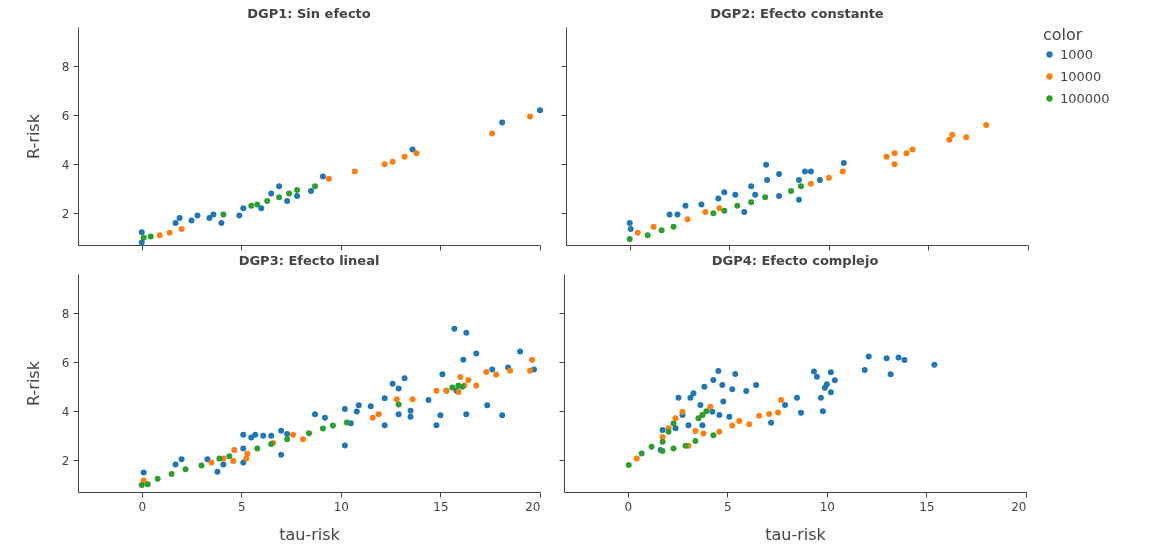 This screenshot has height=556, width=1151. What do you see at coordinates (309, 13) in the screenshot?
I see `chart-title: DGP1: Sin efecto` at bounding box center [309, 13].